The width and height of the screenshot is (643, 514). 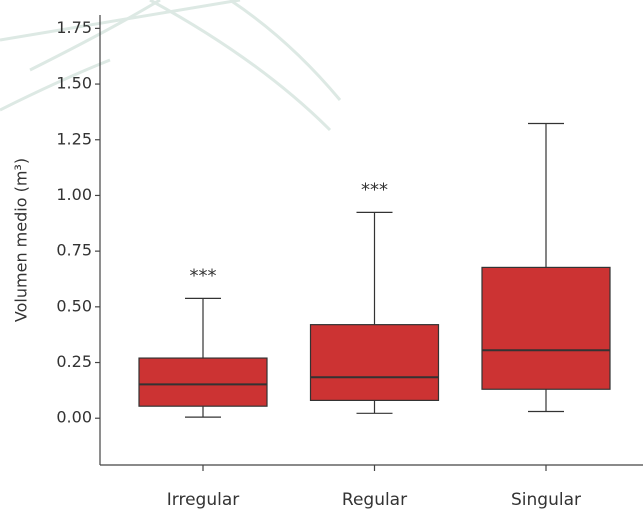 I want to click on y-tick-label: 1.00, so click(x=74, y=194).